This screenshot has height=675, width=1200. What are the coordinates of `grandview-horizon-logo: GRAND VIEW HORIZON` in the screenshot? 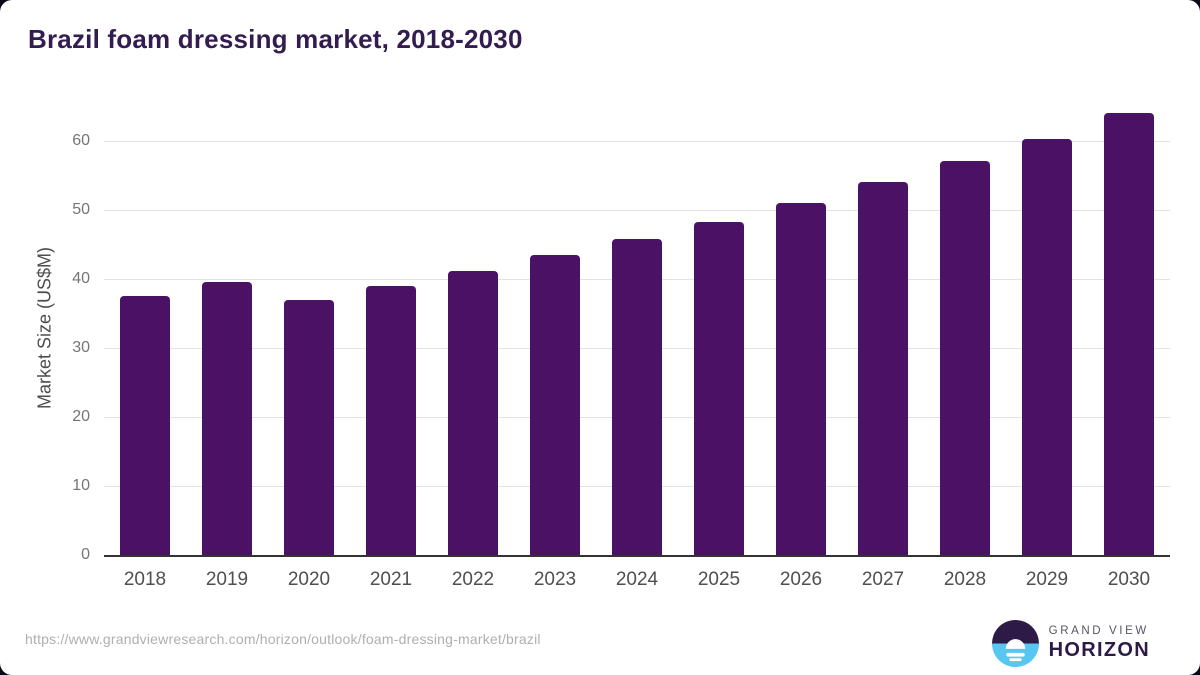 It's located at (1070, 643).